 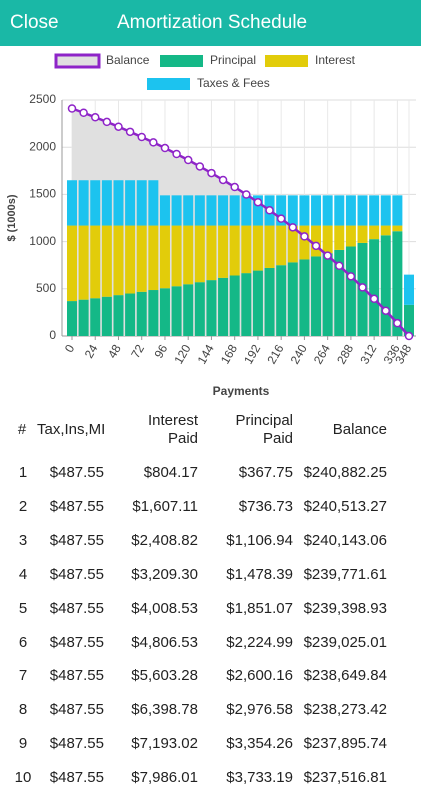 What do you see at coordinates (182, 354) in the screenshot?
I see `x-tick-label: 120` at bounding box center [182, 354].